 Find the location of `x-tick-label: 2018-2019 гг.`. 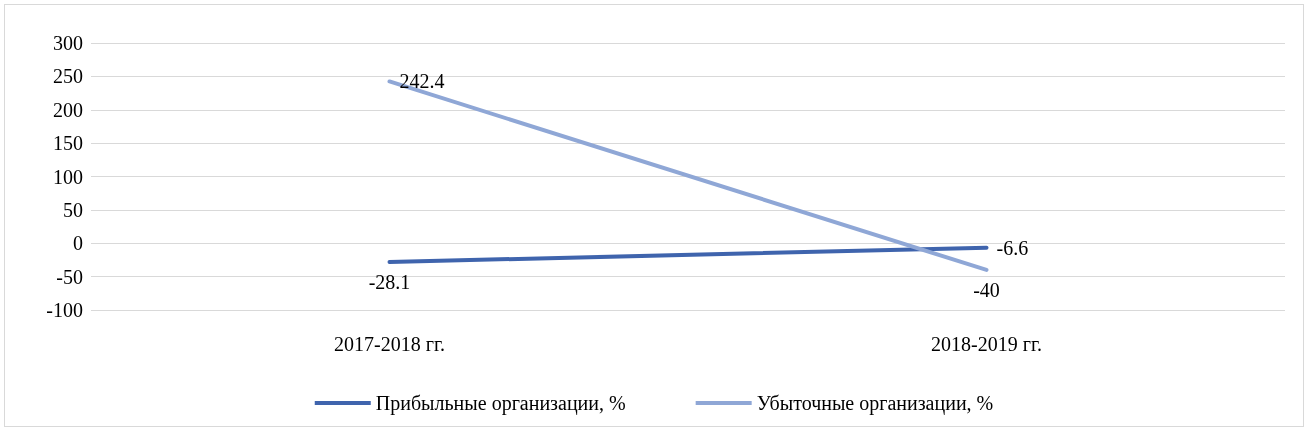

x-tick-label: 2018-2019 гг. is located at coordinates (986, 344).